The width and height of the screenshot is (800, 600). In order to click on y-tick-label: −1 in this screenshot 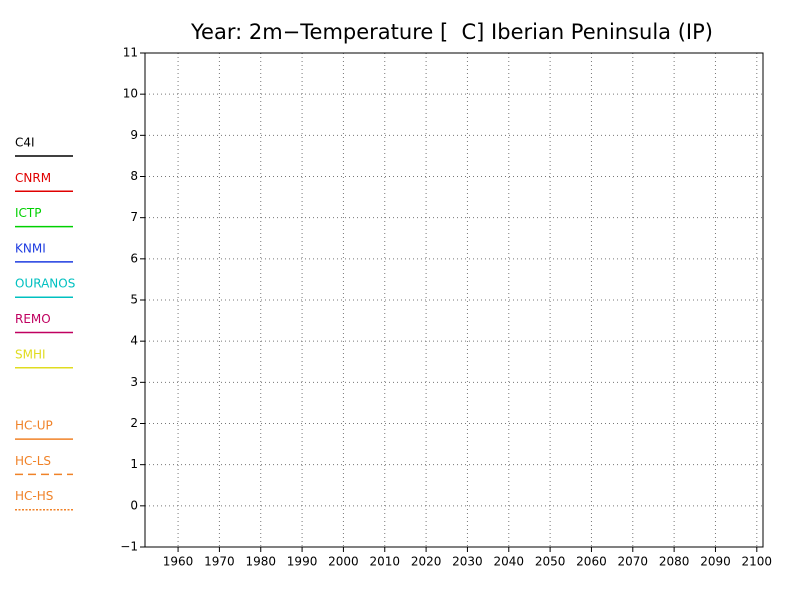, I will do `click(129, 547)`.